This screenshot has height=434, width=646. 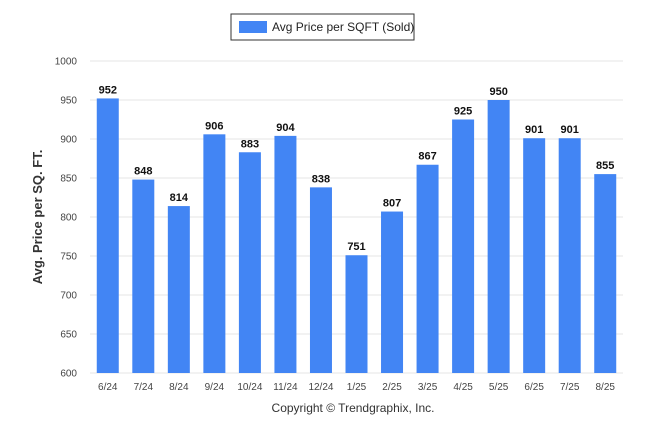 What do you see at coordinates (499, 387) in the screenshot?
I see `x-tick-label: 5/25` at bounding box center [499, 387].